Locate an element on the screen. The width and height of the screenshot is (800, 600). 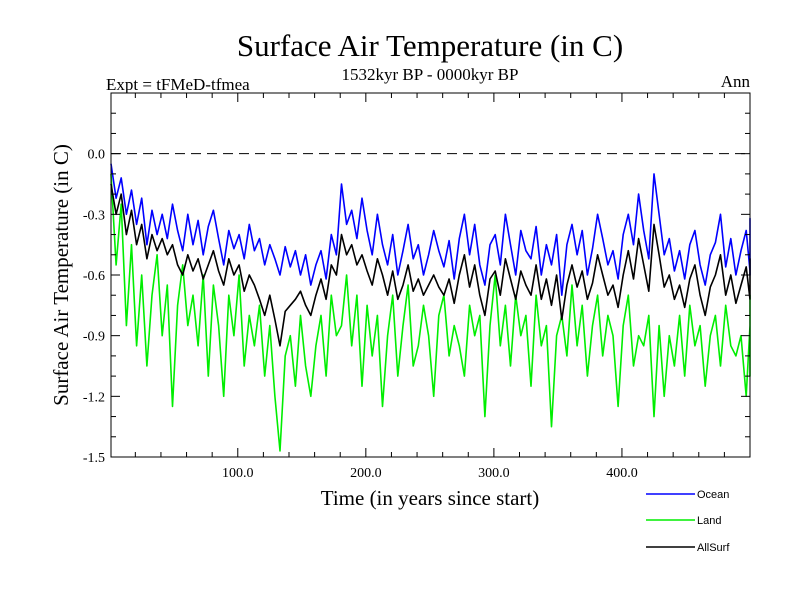
y-tick-label: -0.9 is located at coordinates (94, 337).